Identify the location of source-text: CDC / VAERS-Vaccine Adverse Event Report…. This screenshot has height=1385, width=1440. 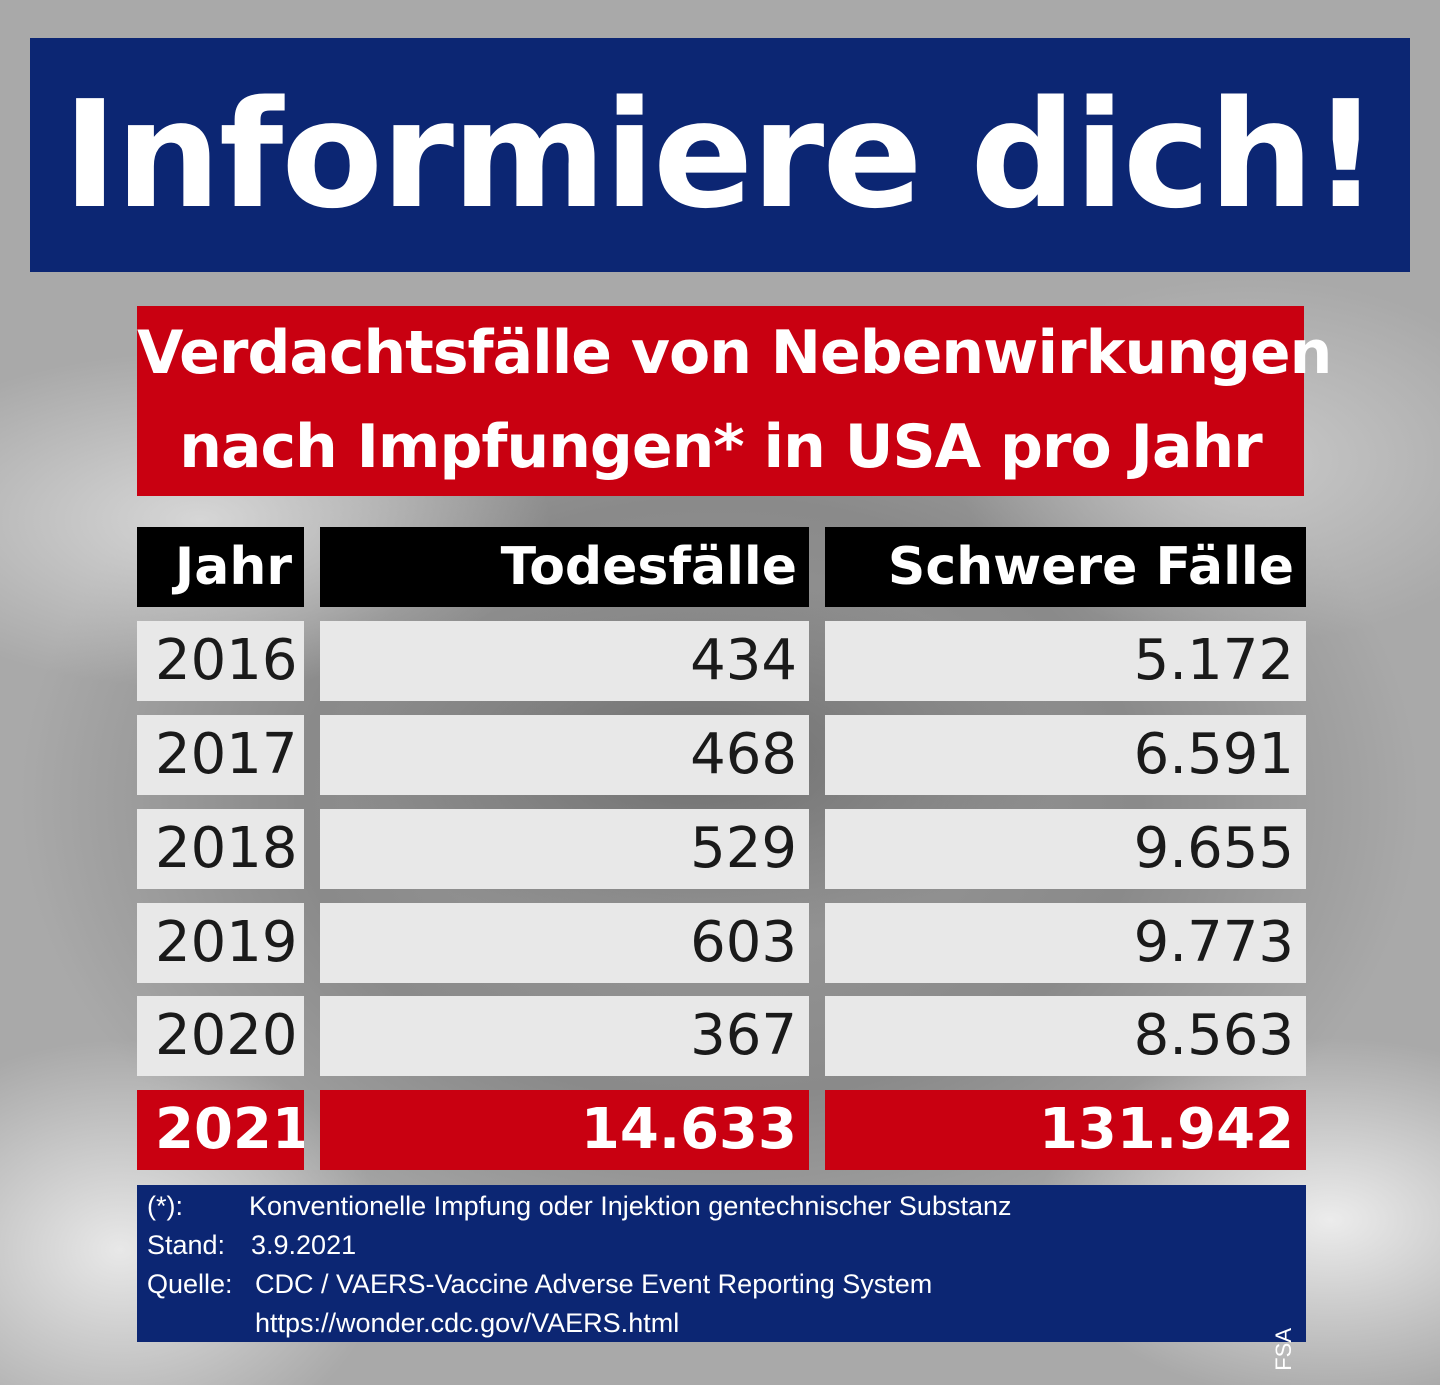
(594, 1284).